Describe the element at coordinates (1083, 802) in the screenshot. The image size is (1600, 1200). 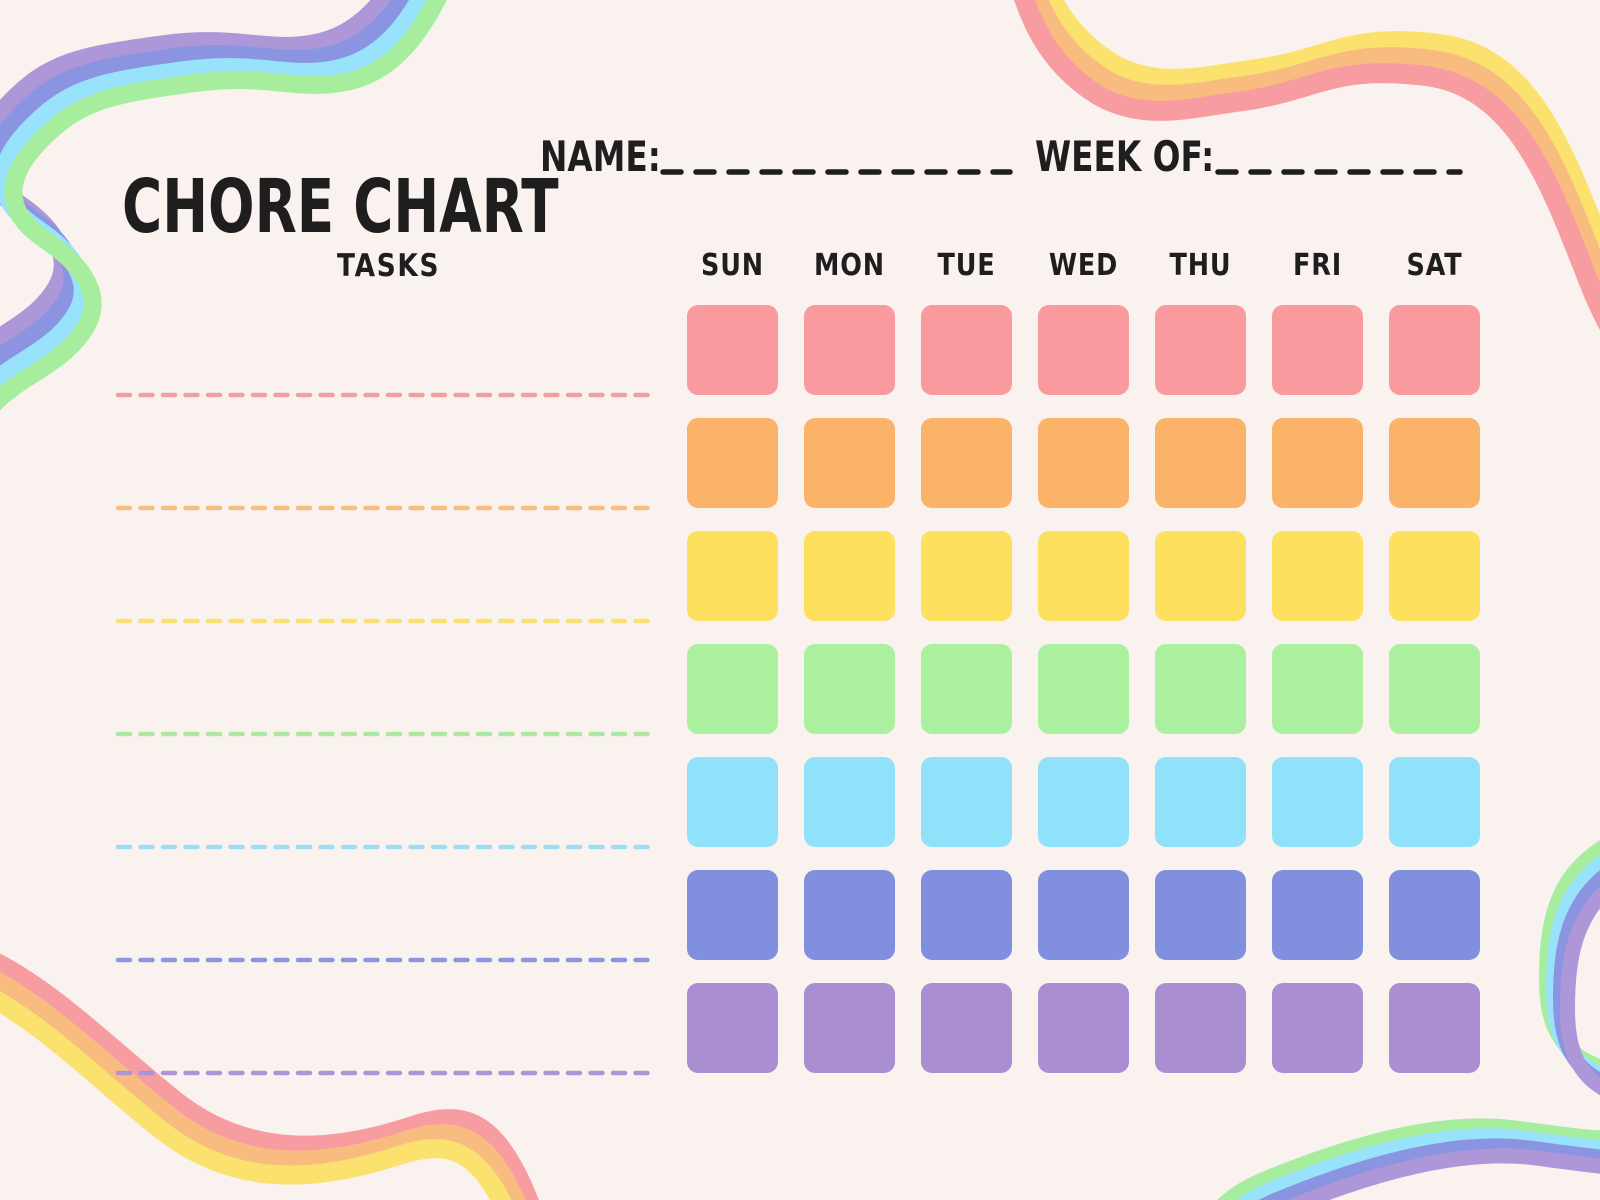
I see `chart-cell-row5-wed` at that location.